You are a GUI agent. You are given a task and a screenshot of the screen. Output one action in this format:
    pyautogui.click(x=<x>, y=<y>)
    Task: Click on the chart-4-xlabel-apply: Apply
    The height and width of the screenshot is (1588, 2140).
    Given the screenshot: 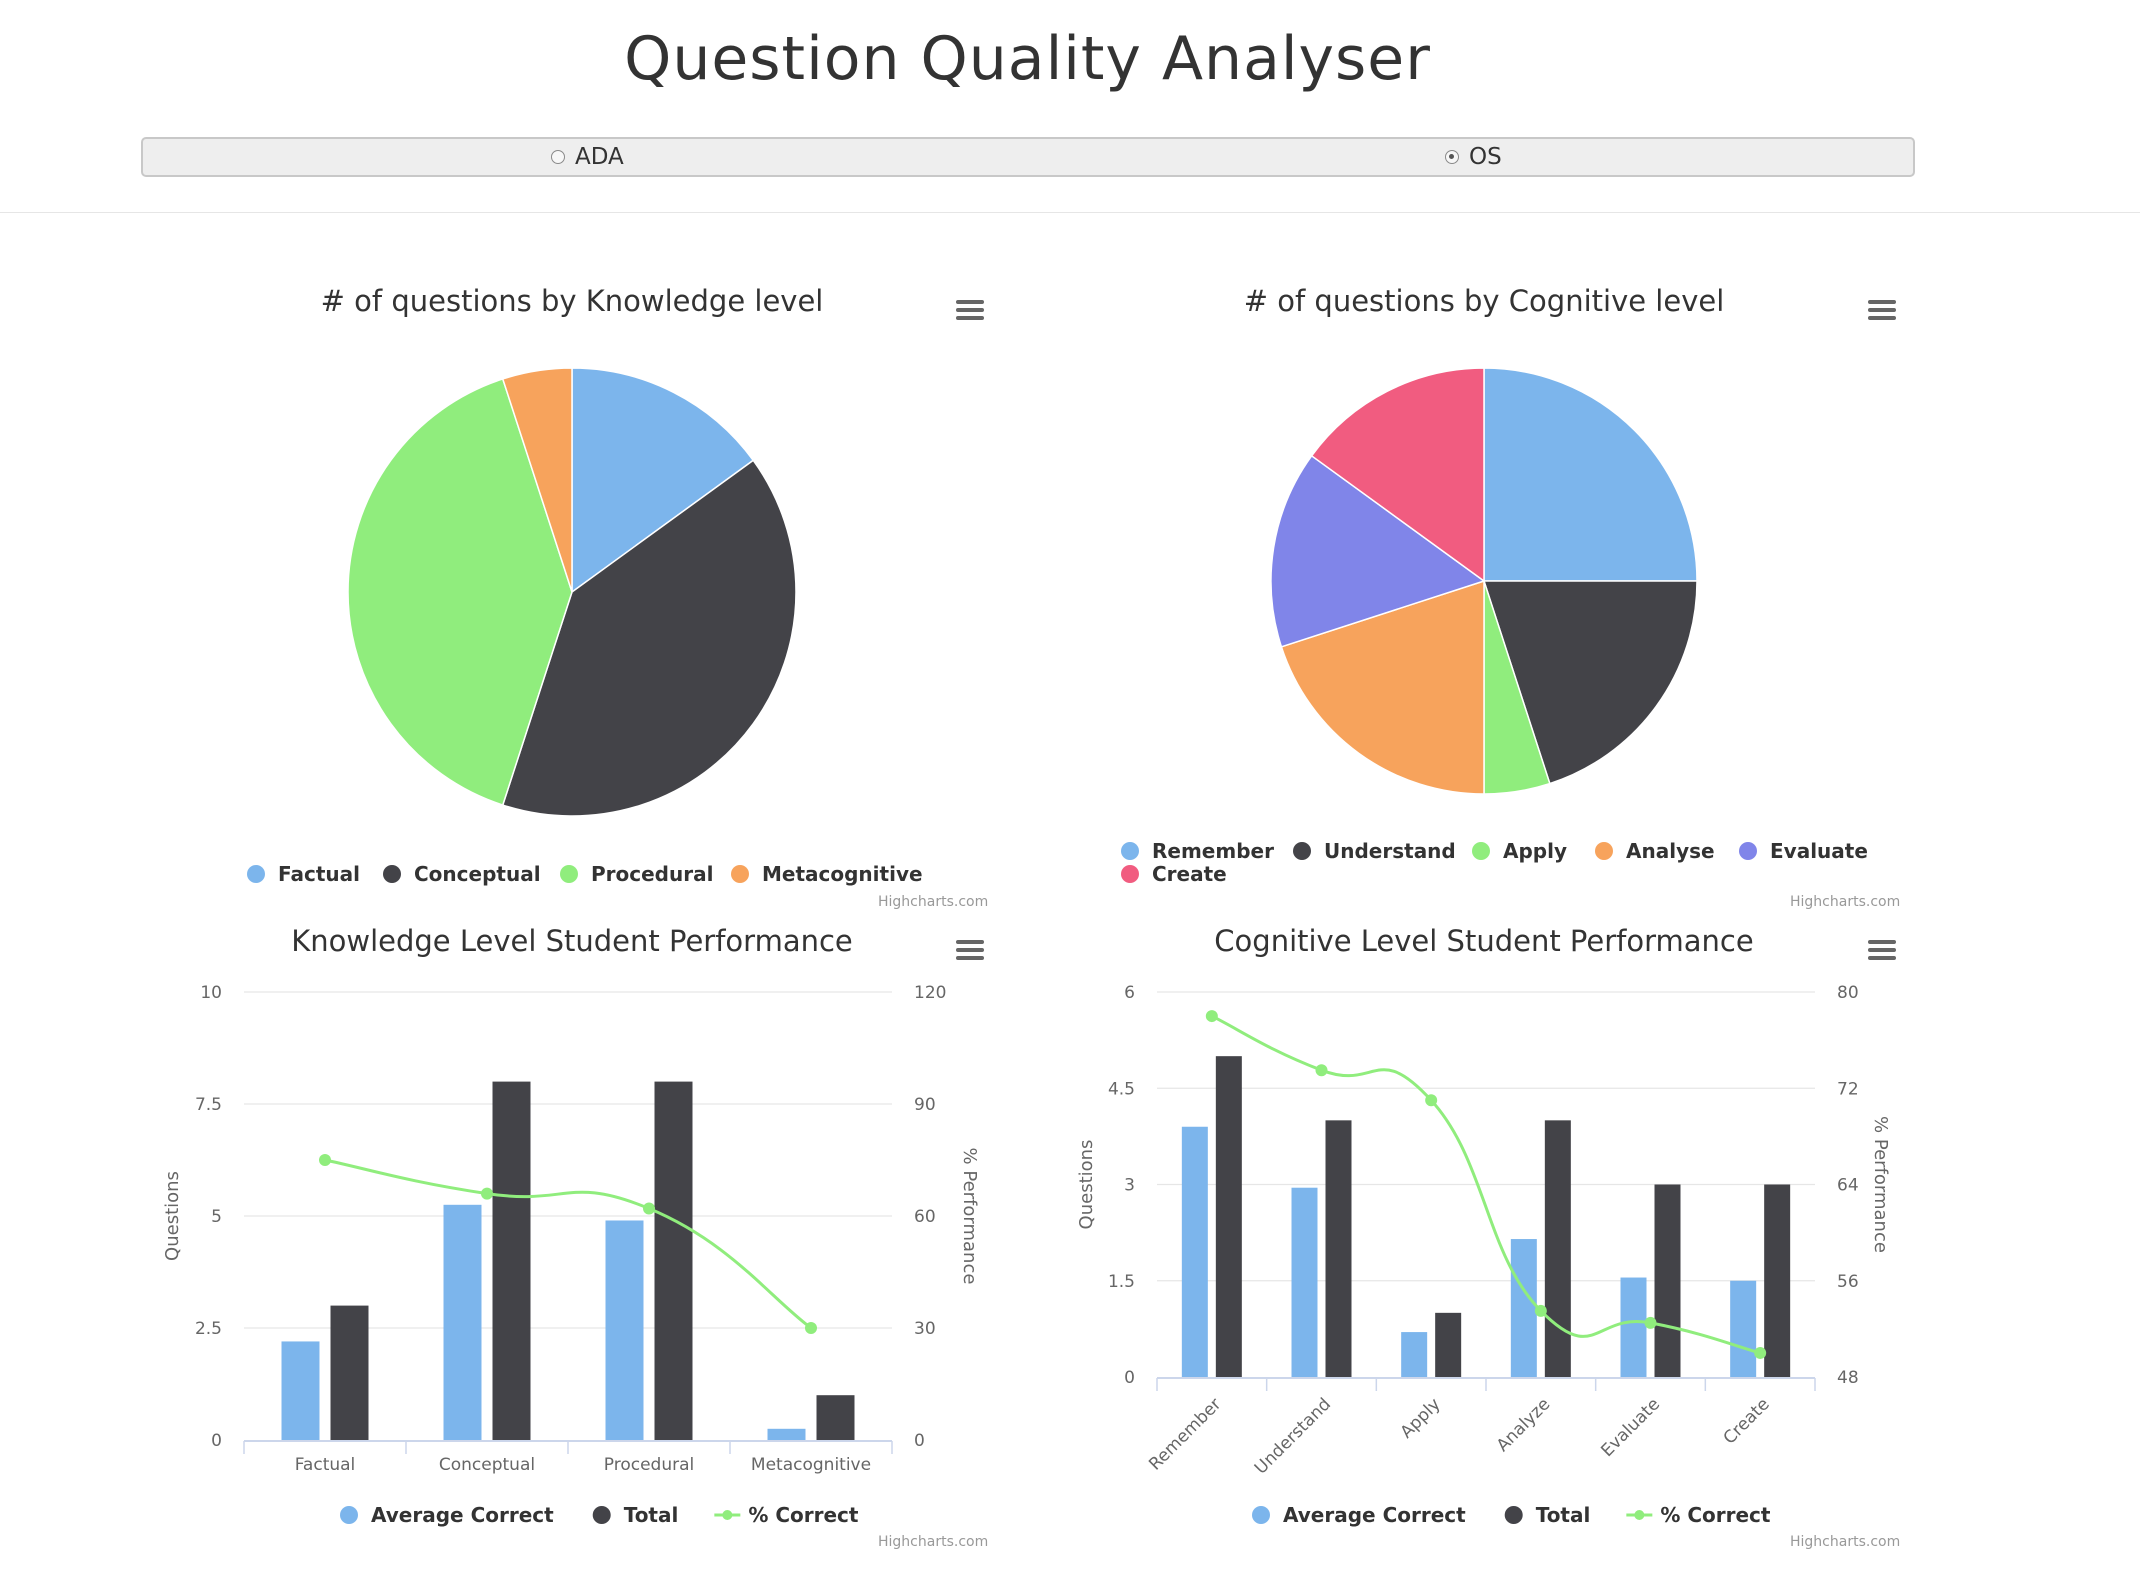 What is the action you would take?
    pyautogui.click(x=1421, y=1418)
    